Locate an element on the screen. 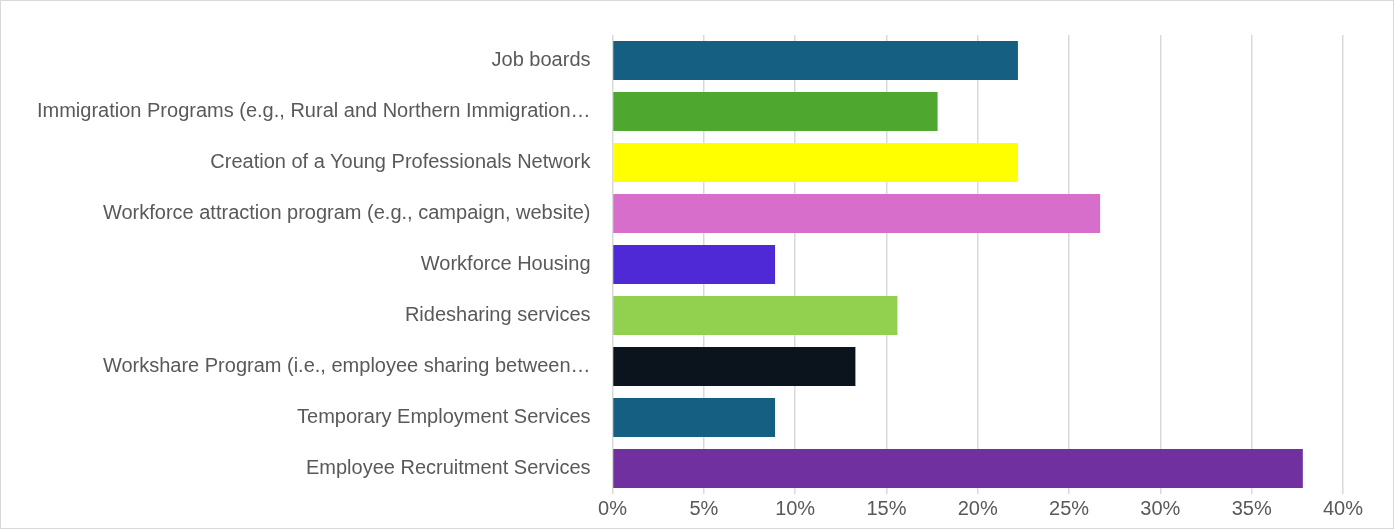 The height and width of the screenshot is (529, 1394). y-tick-label: Workforce Housing is located at coordinates (505, 263).